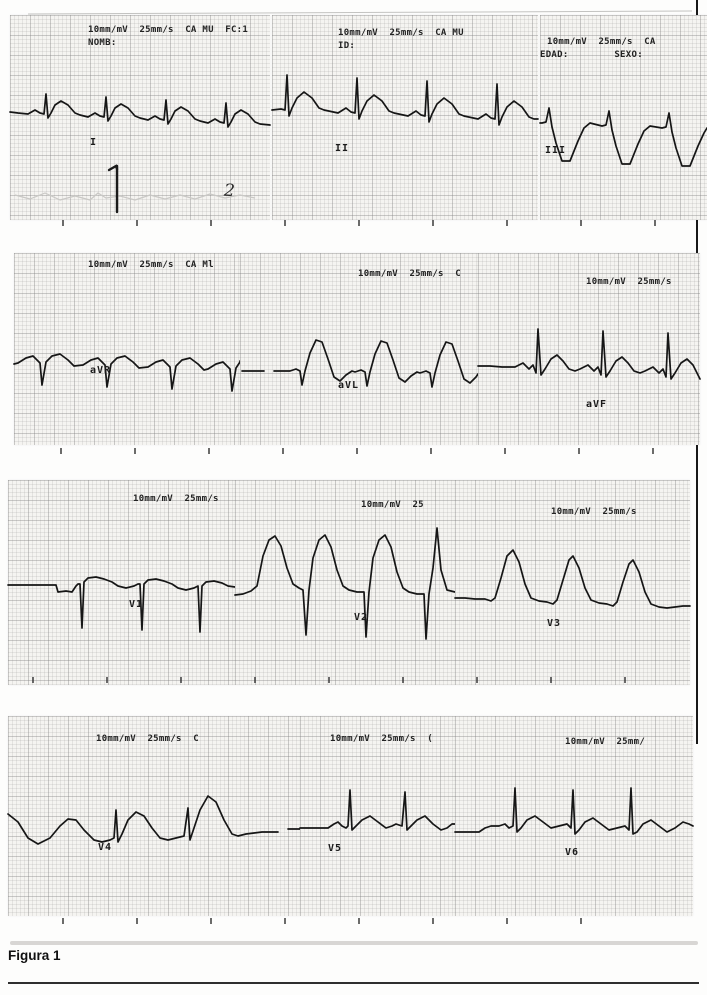 The image size is (707, 995). What do you see at coordinates (360, 363) in the screenshot?
I see `ecg-trace-lead-avl` at bounding box center [360, 363].